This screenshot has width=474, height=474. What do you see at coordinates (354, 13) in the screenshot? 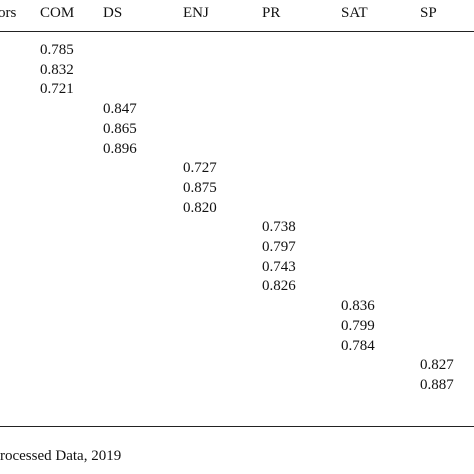
I see `column-header: SAT` at bounding box center [354, 13].